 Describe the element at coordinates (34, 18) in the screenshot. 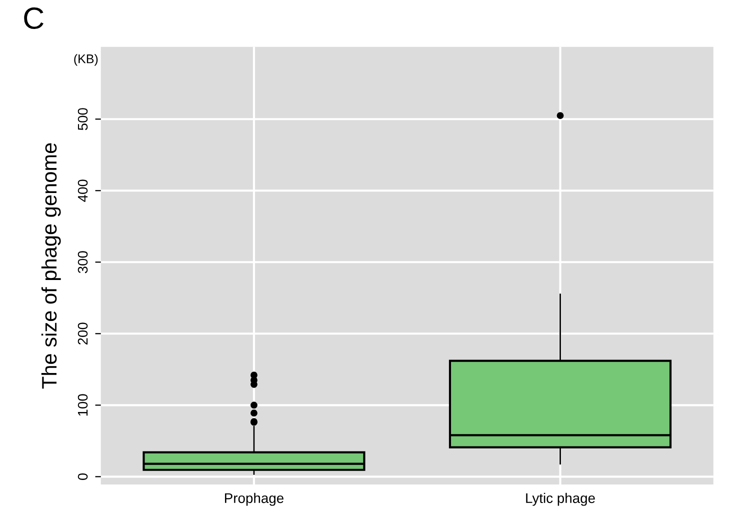

I see `text: C` at that location.